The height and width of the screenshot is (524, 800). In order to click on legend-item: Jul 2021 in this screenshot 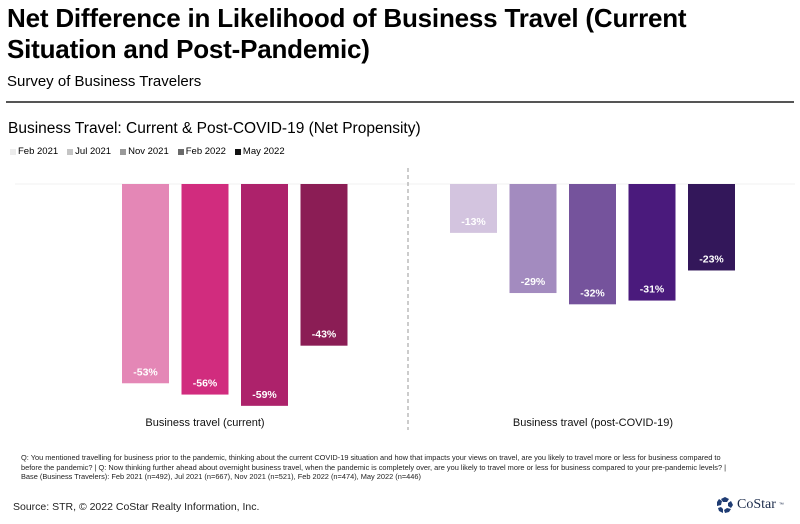, I will do `click(89, 152)`.